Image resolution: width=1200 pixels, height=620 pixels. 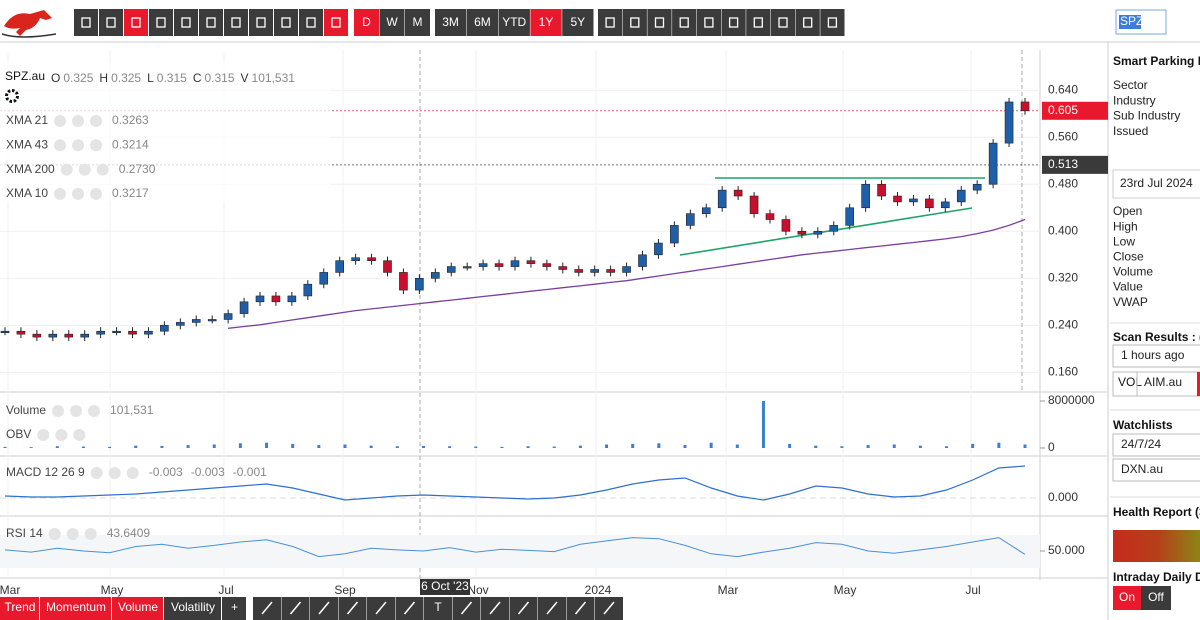 I want to click on crosshair-label-box, so click(x=445, y=587).